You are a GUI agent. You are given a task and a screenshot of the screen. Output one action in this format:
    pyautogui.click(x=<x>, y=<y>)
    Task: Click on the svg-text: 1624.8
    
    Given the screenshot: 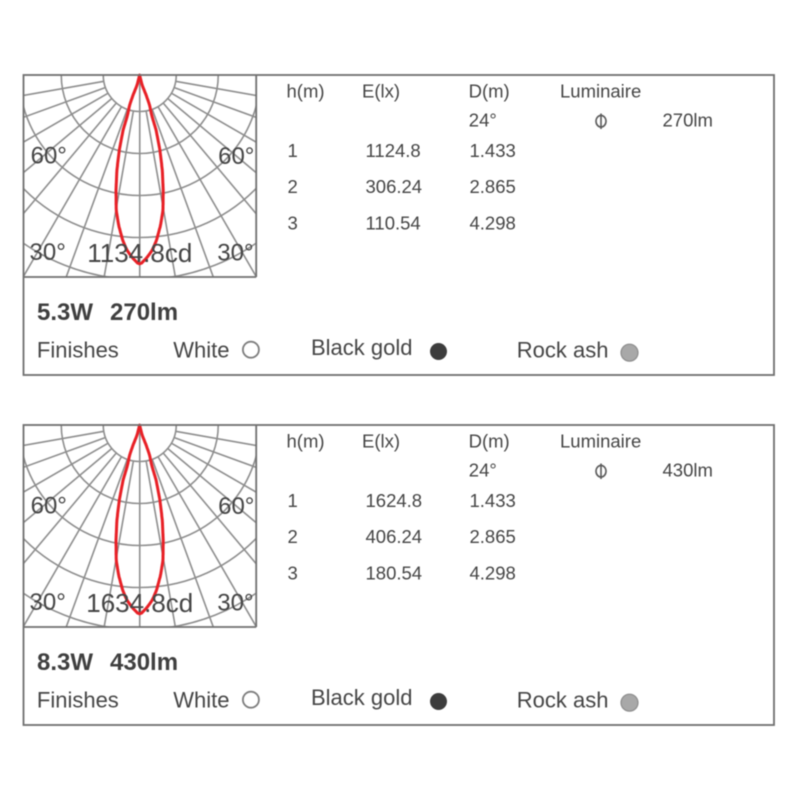 What is the action you would take?
    pyautogui.click(x=394, y=500)
    